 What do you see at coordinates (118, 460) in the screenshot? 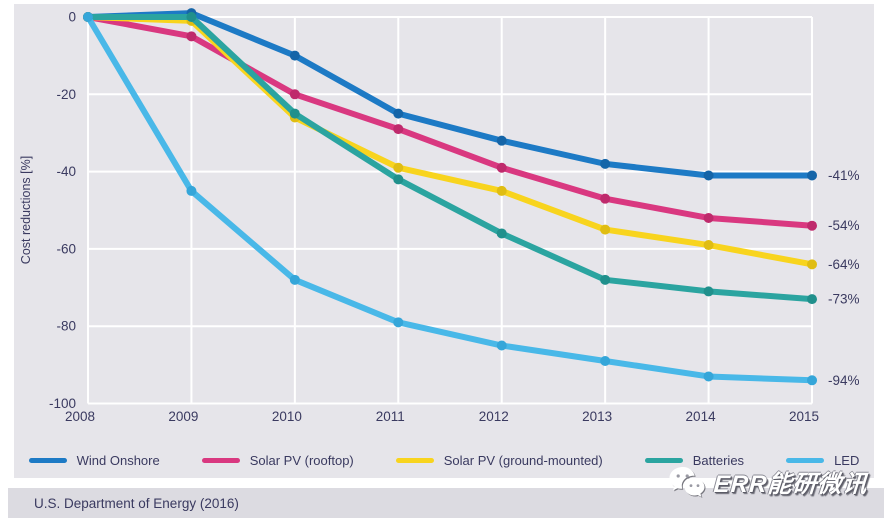
I see `legend-label-wind-onshore: Wind Onshore` at bounding box center [118, 460].